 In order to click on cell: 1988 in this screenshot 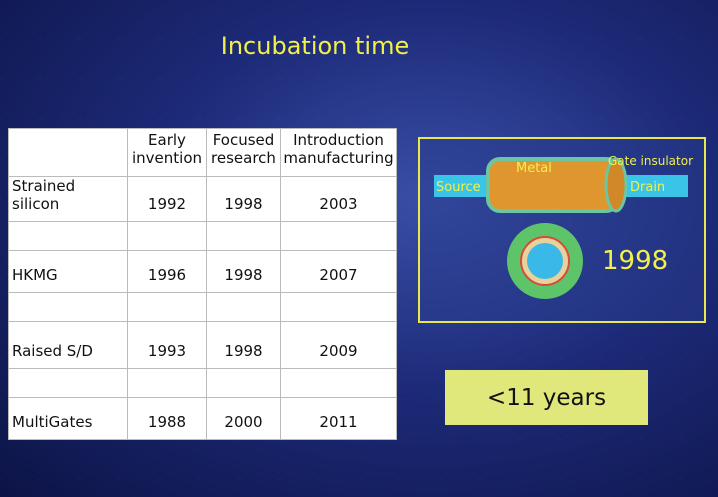, I will do `click(167, 418)`.